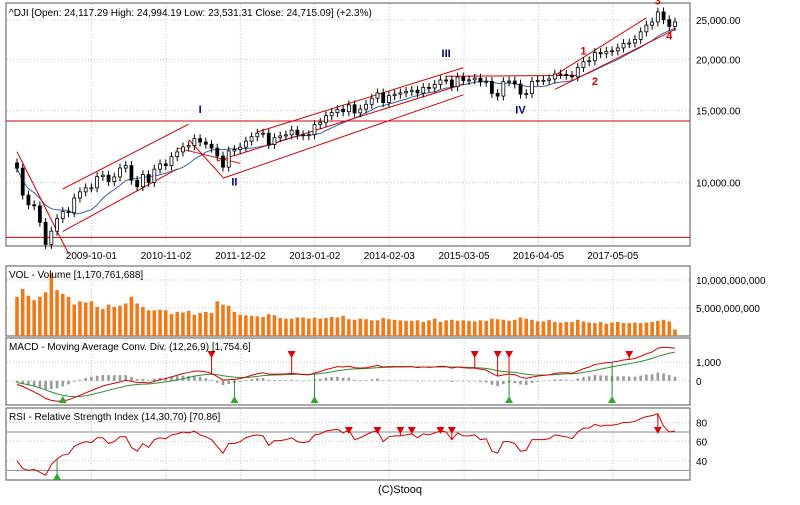 Image resolution: width=800 pixels, height=505 pixels. Describe the element at coordinates (400, 430) in the screenshot. I see `rsi-sell-marker` at that location.